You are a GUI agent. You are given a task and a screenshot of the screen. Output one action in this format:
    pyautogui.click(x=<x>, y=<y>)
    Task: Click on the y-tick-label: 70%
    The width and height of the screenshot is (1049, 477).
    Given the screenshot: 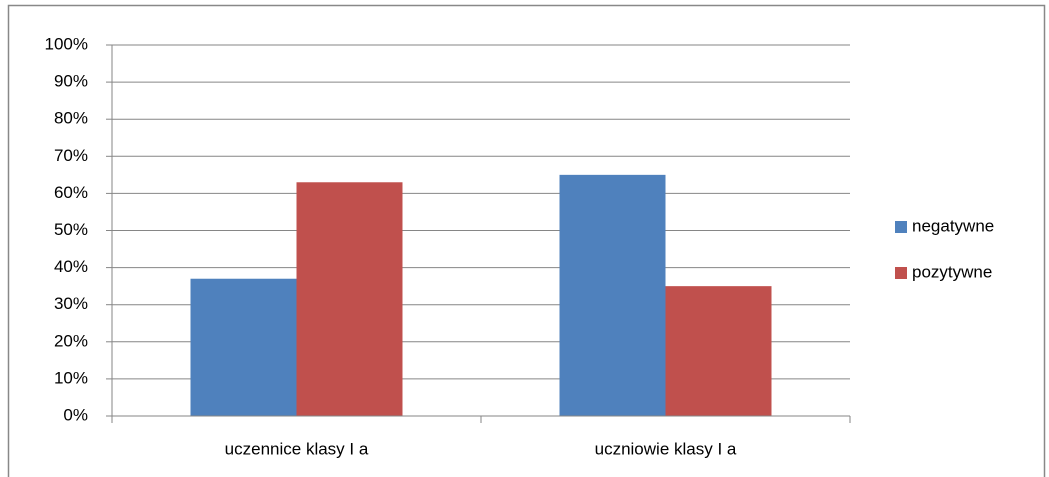 What is the action you would take?
    pyautogui.click(x=71, y=155)
    